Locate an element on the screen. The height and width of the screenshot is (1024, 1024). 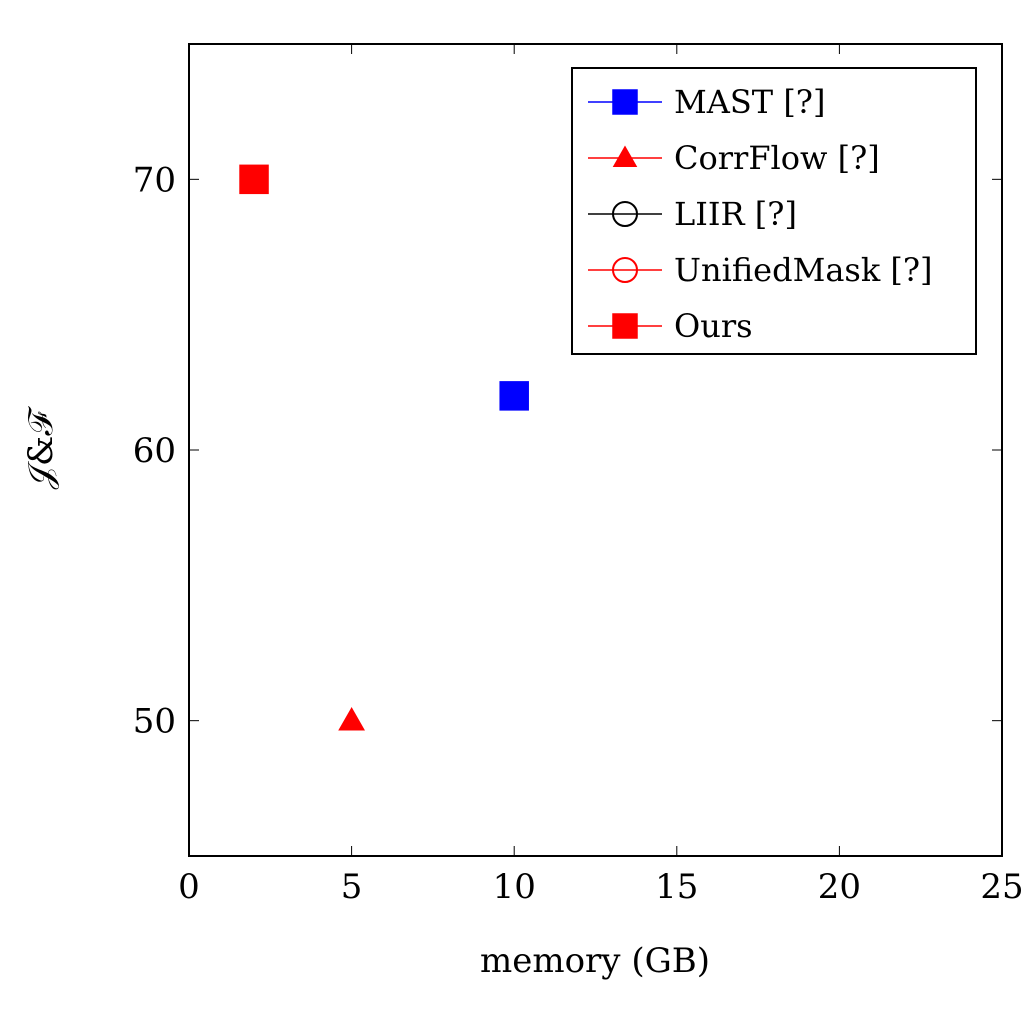
x-tick-label: 20 is located at coordinates (839, 887).